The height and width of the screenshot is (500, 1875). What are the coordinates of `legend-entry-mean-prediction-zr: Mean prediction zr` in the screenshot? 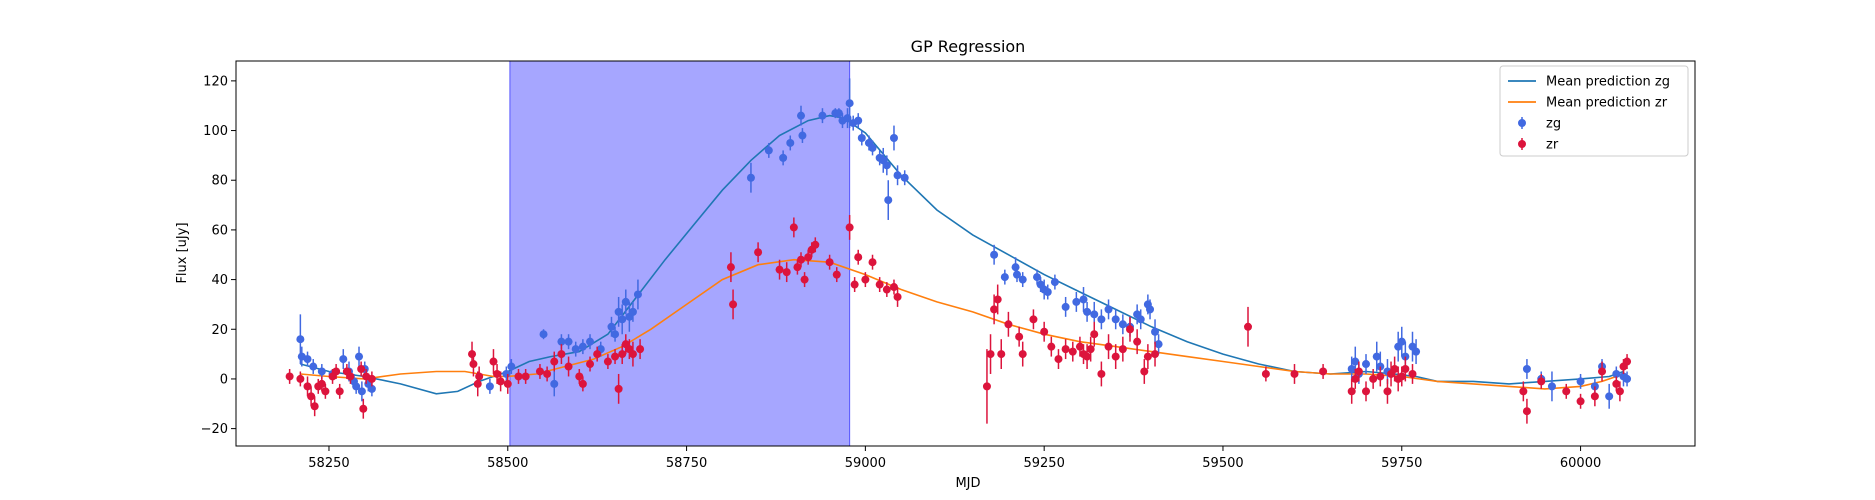 It's located at (1588, 103).